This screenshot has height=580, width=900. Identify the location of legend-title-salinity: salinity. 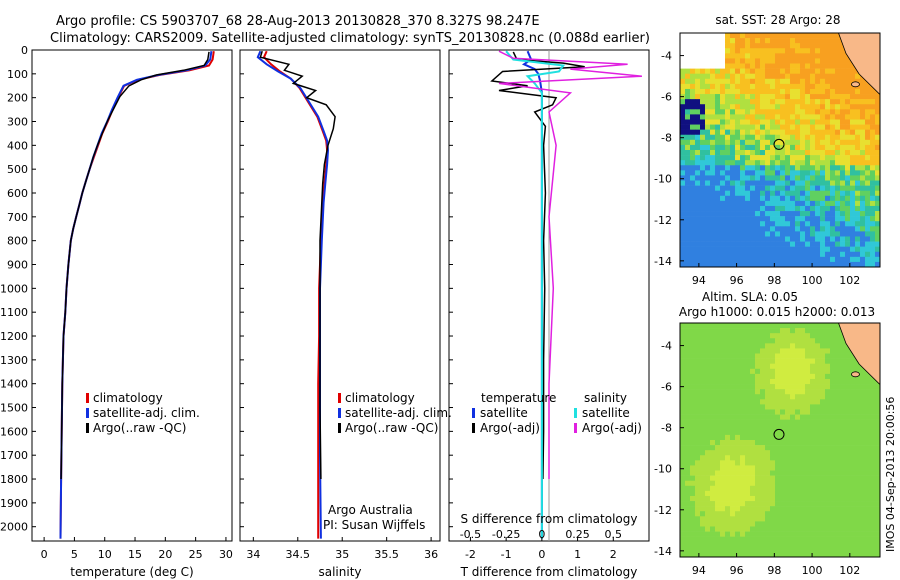
(605, 398).